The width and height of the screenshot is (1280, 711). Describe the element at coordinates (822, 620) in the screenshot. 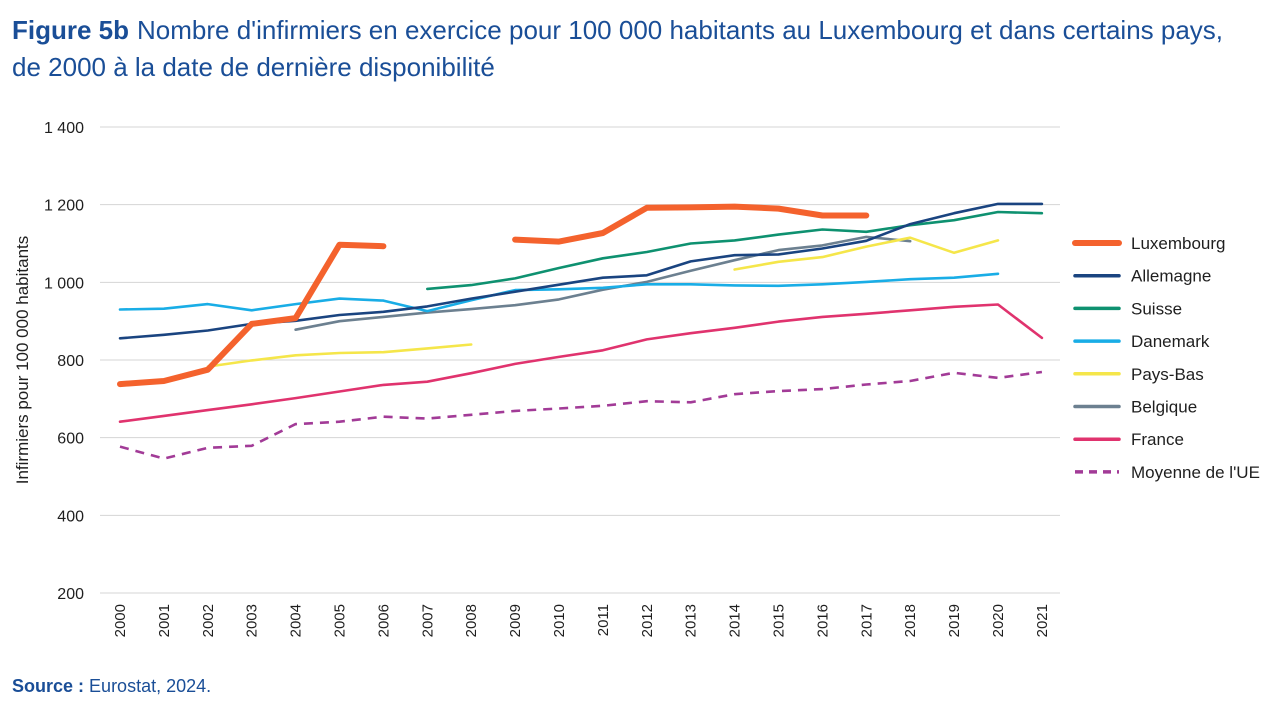

I see `x-tick-label: 2016` at that location.